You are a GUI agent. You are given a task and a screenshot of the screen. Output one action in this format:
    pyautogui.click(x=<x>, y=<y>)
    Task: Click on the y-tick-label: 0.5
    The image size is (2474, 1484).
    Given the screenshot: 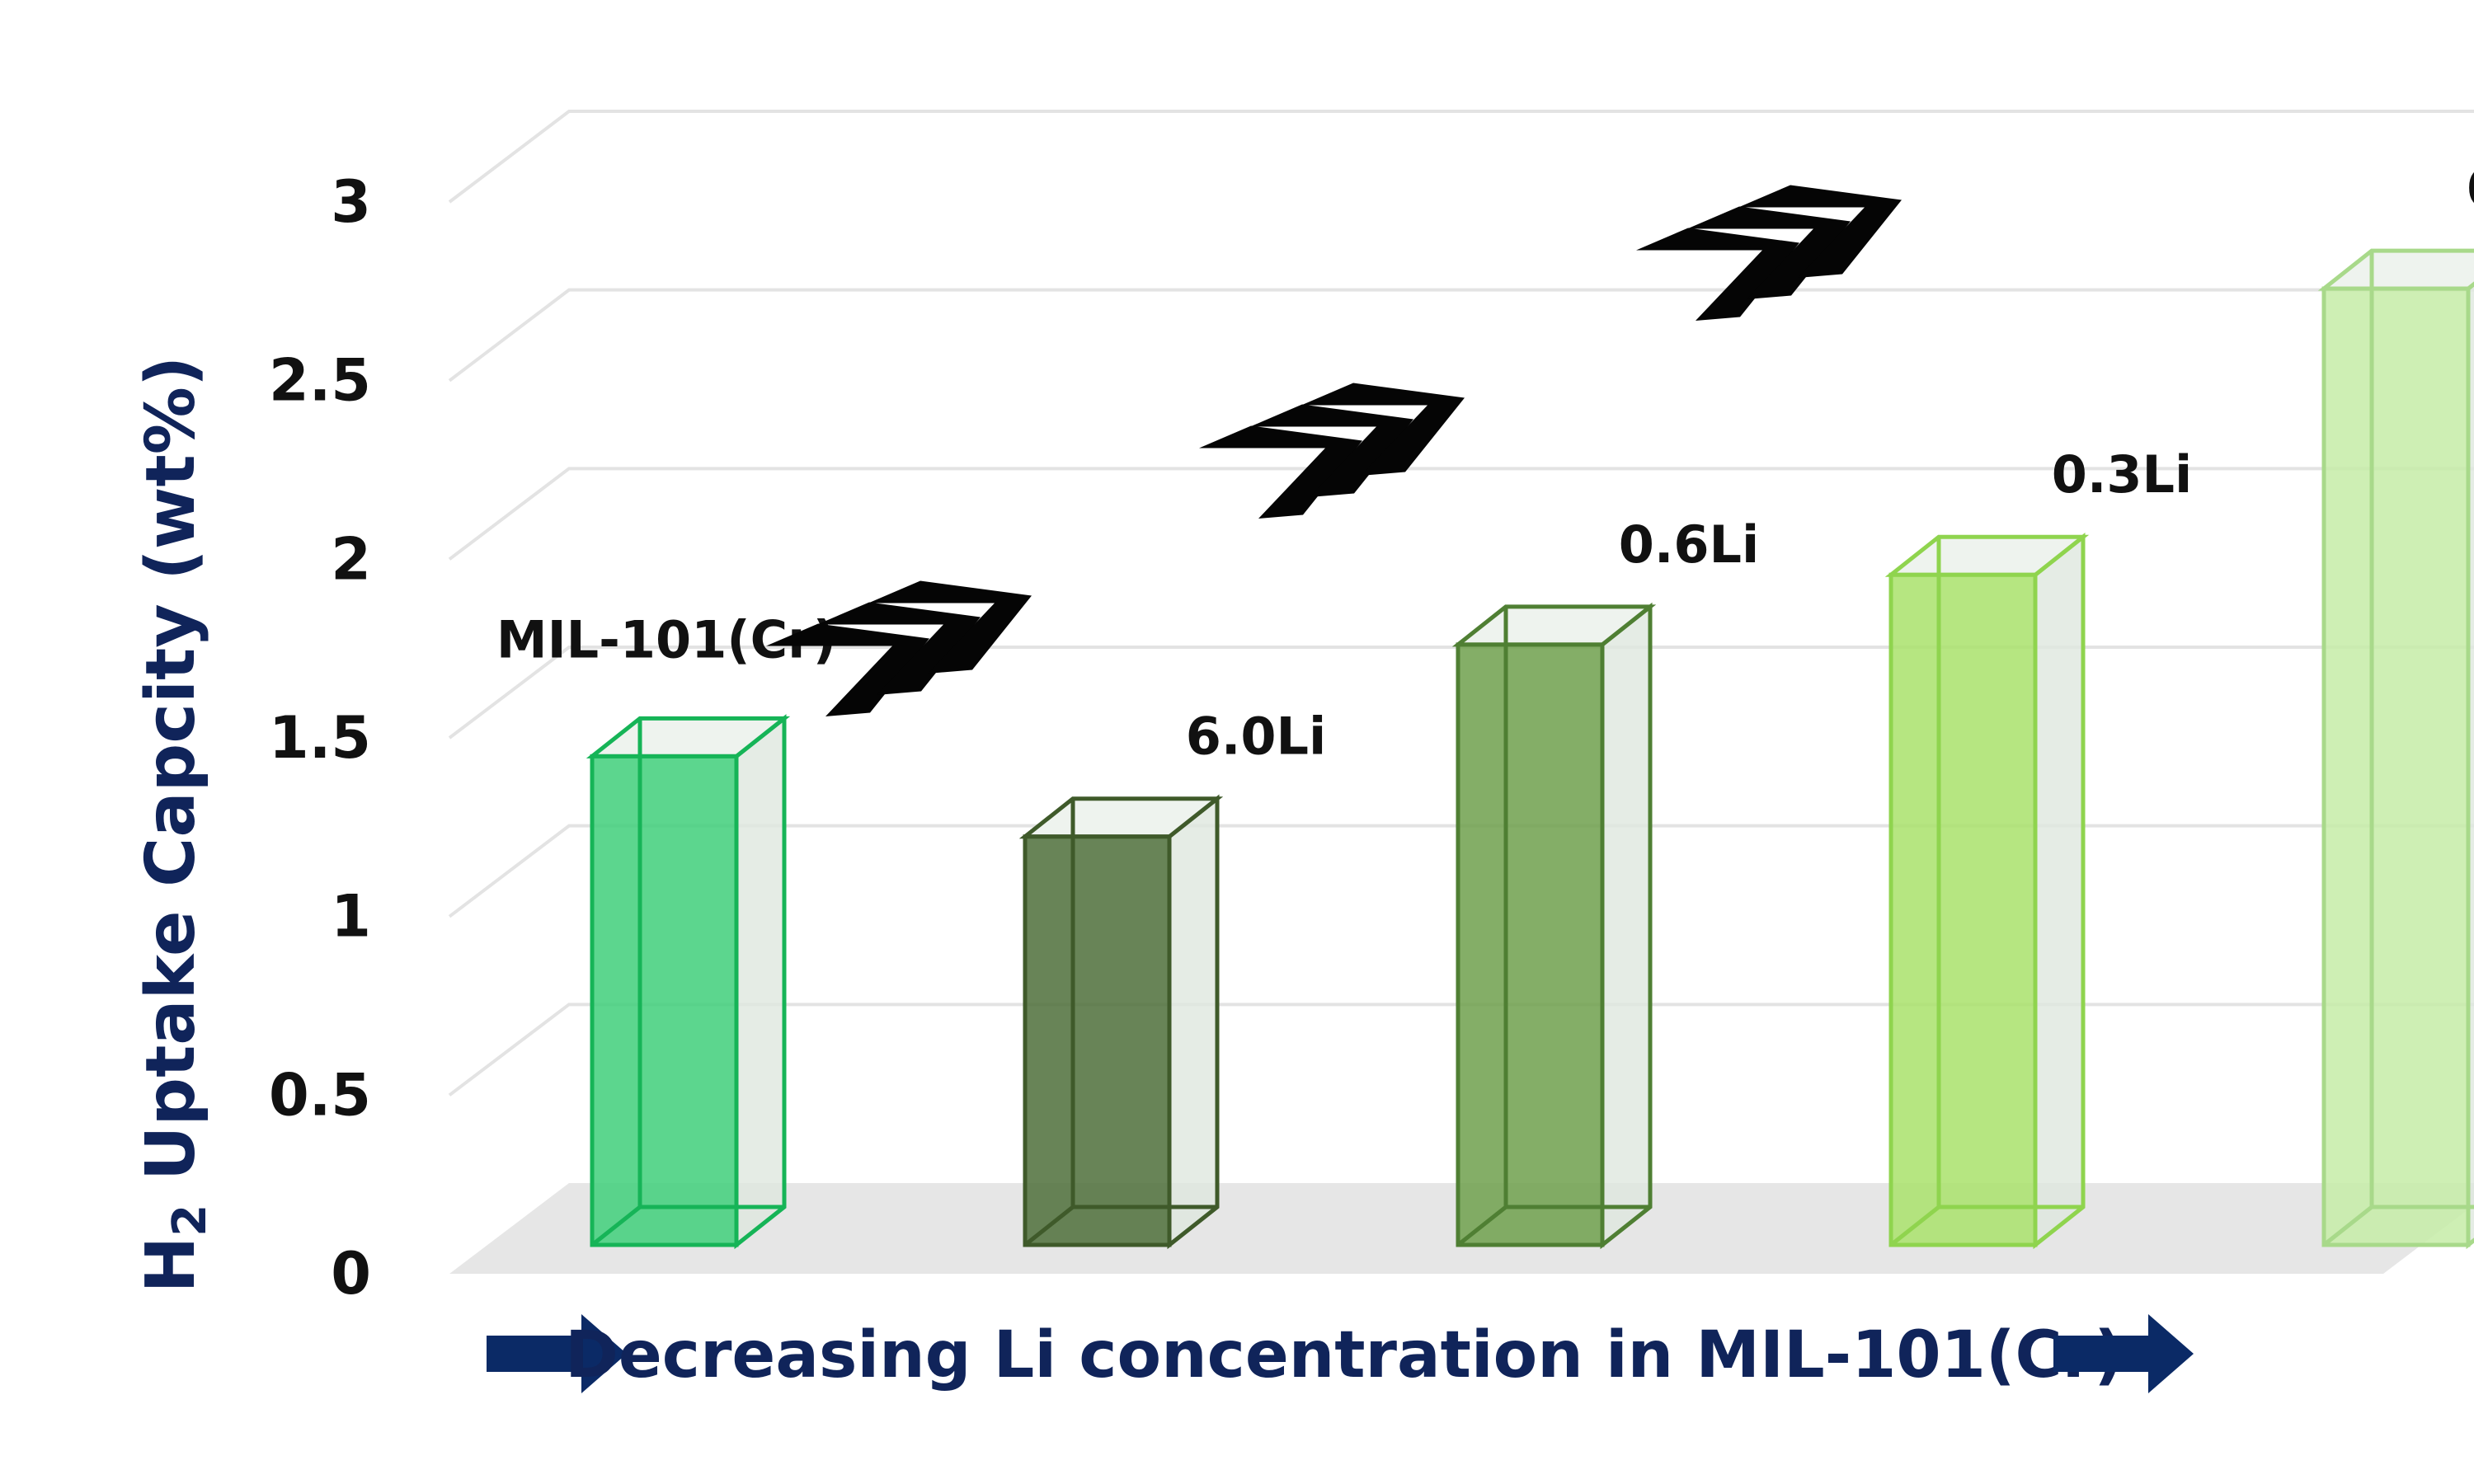 What is the action you would take?
    pyautogui.click(x=320, y=1095)
    